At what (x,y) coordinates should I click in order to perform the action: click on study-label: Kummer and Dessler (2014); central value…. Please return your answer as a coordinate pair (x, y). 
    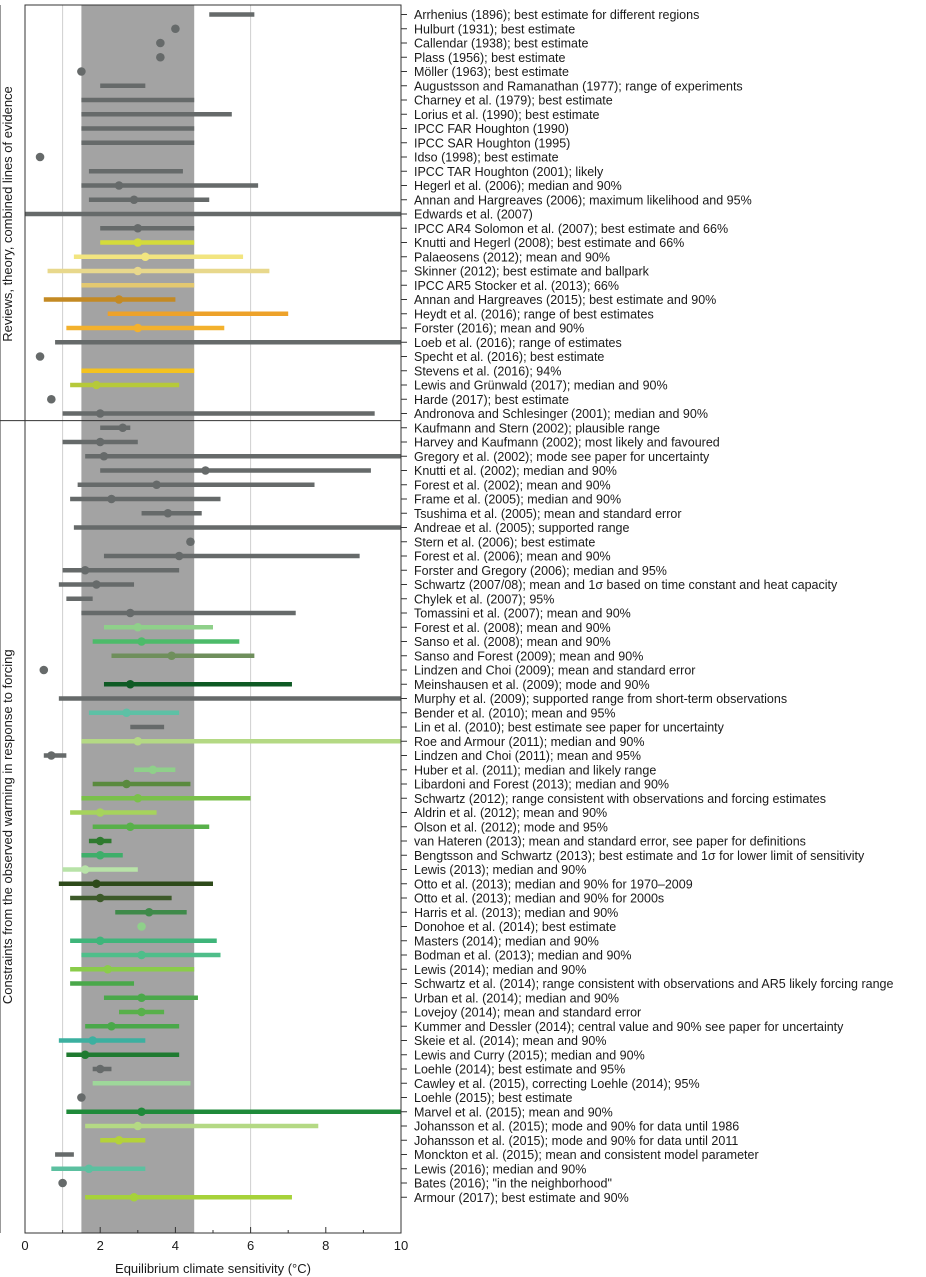
    Looking at the image, I should click on (629, 1027).